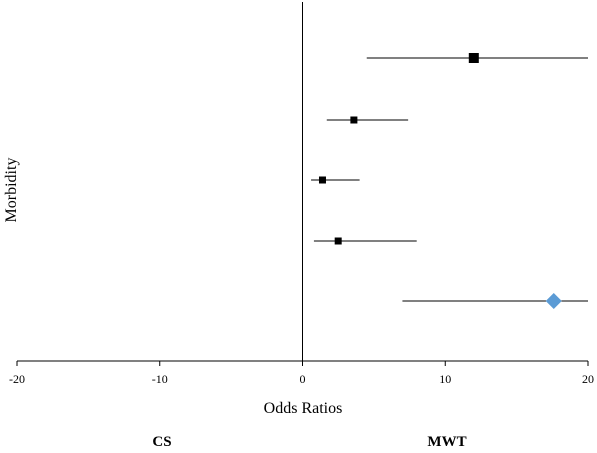 Image resolution: width=597 pixels, height=453 pixels. I want to click on right-side-label: MWT, so click(446, 442).